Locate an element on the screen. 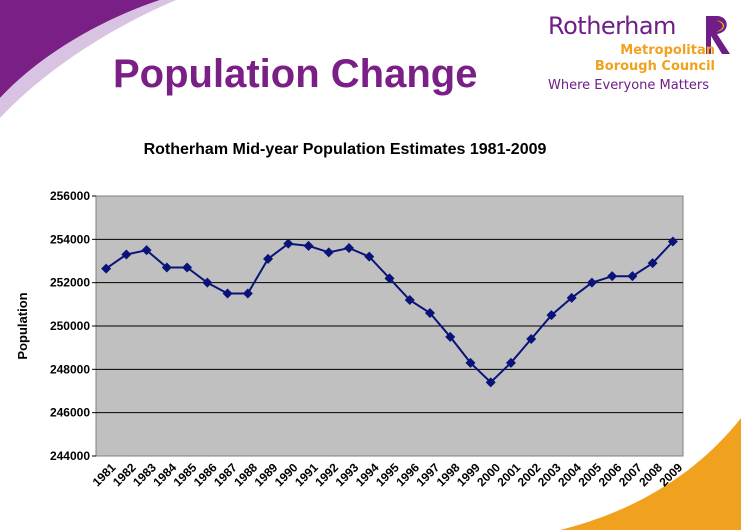  logo-name: Rotherham is located at coordinates (612, 26).